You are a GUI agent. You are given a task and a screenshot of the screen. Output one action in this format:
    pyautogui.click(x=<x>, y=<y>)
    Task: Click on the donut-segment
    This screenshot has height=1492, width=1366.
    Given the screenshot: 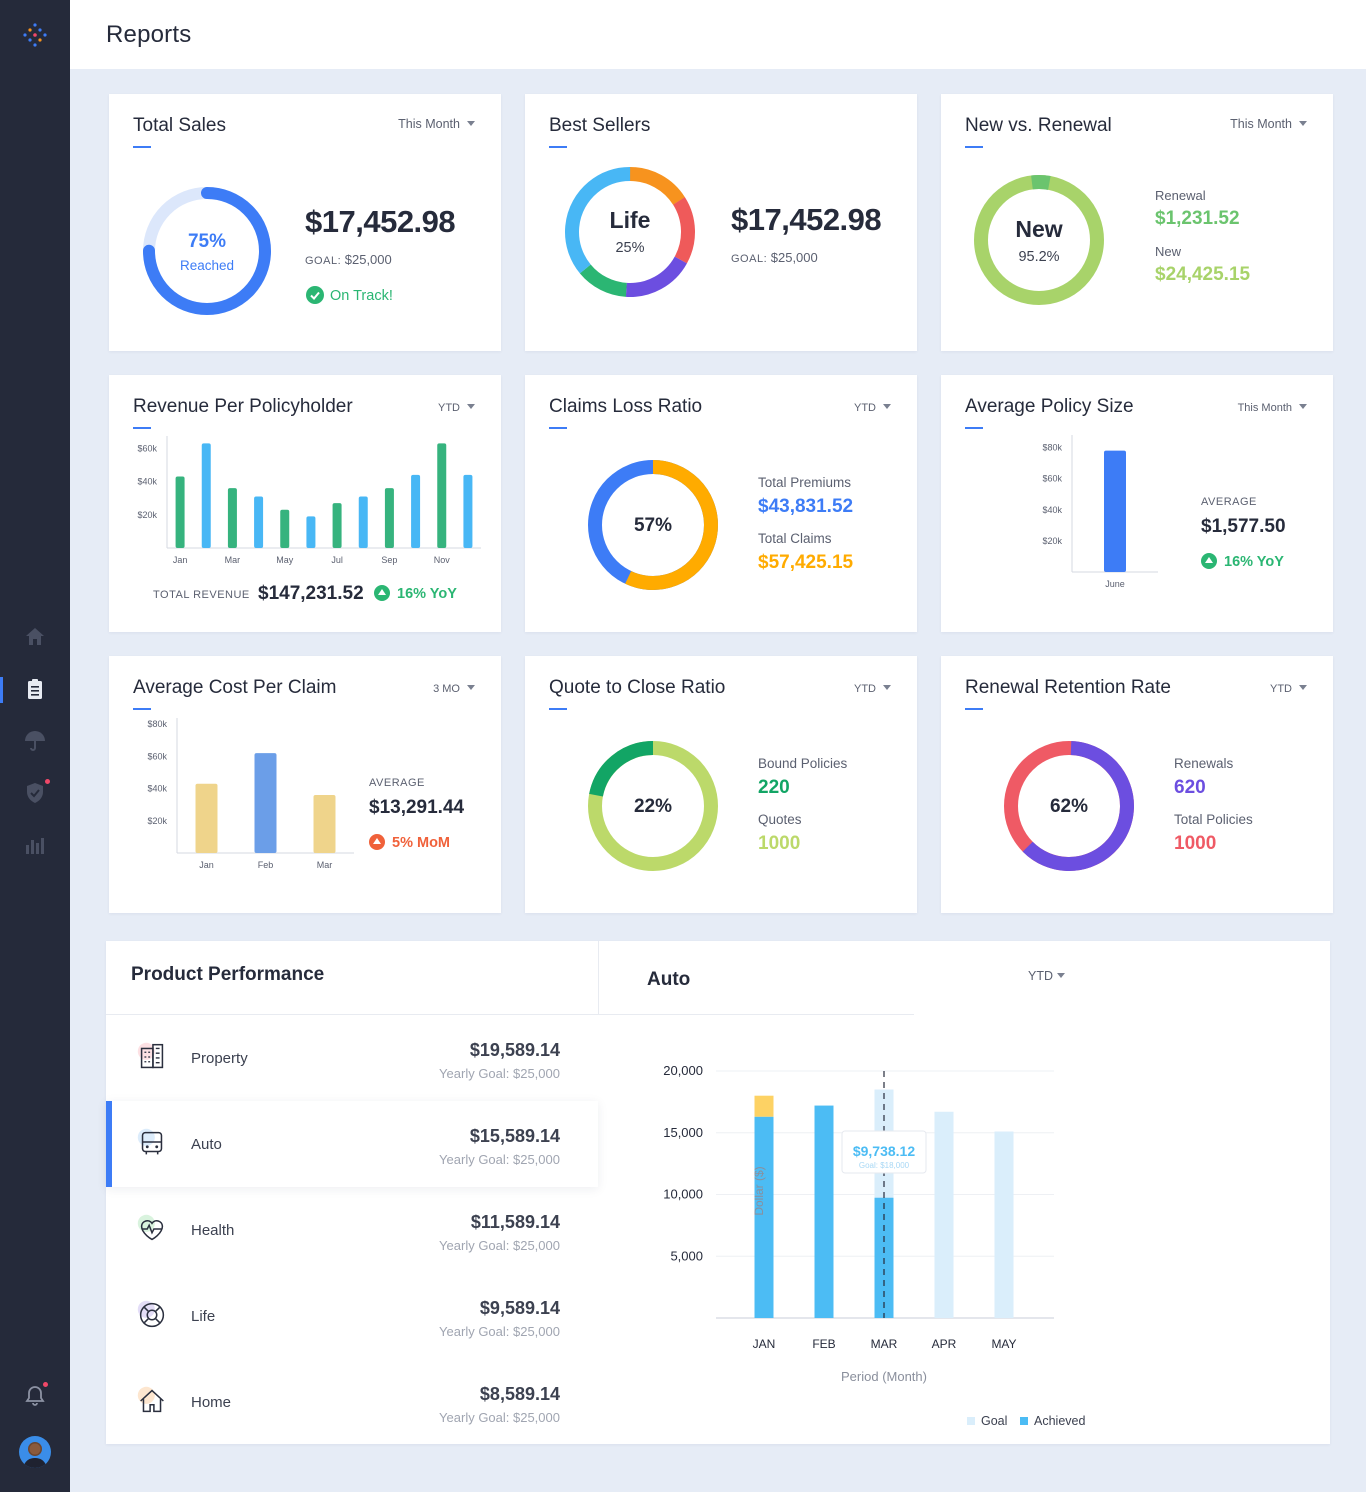 What is the action you would take?
    pyautogui.click(x=630, y=232)
    